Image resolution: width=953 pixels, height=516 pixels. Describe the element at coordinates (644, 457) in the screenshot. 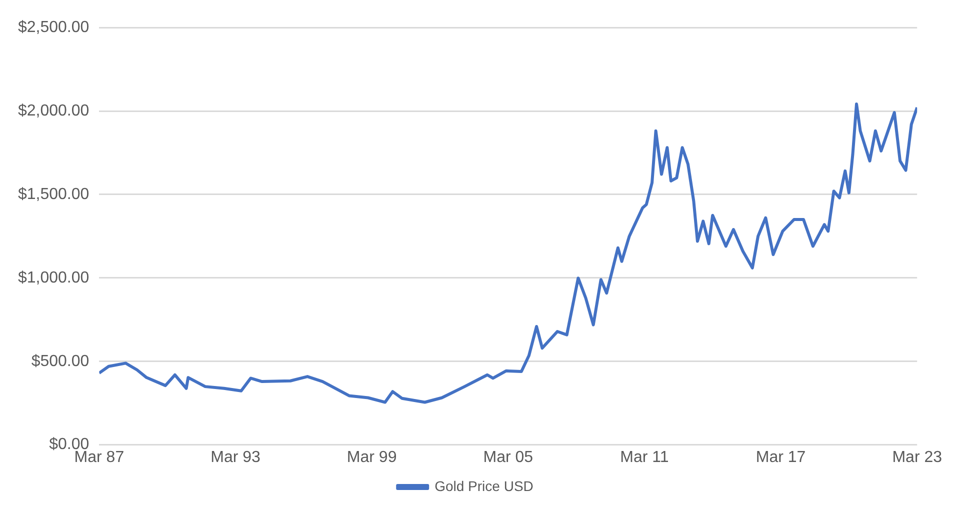

I see `x-tick-label: Mar 11` at that location.